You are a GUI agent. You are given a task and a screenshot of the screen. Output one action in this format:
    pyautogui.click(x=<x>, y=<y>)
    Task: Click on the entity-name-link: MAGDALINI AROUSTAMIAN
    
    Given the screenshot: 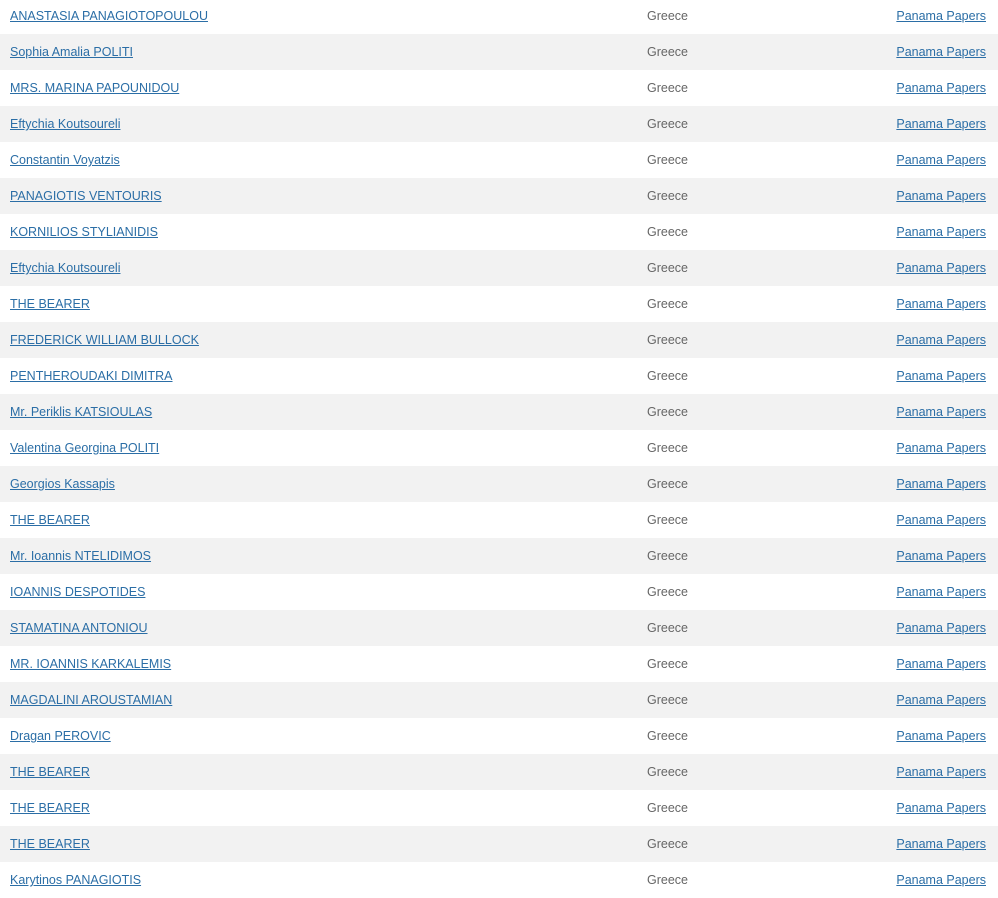 What is the action you would take?
    pyautogui.click(x=91, y=700)
    